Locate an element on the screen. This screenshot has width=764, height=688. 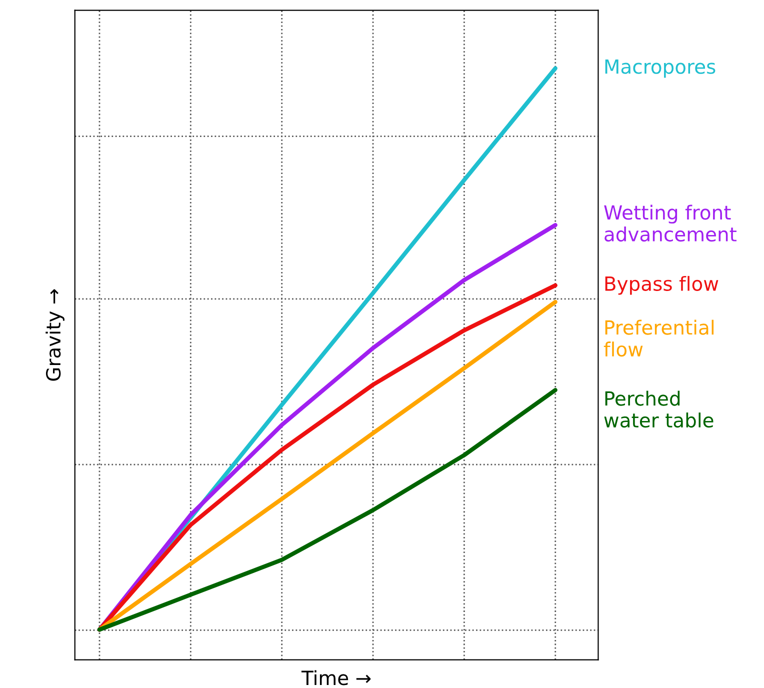
y-axis-title: Gravity → is located at coordinates (55, 335).